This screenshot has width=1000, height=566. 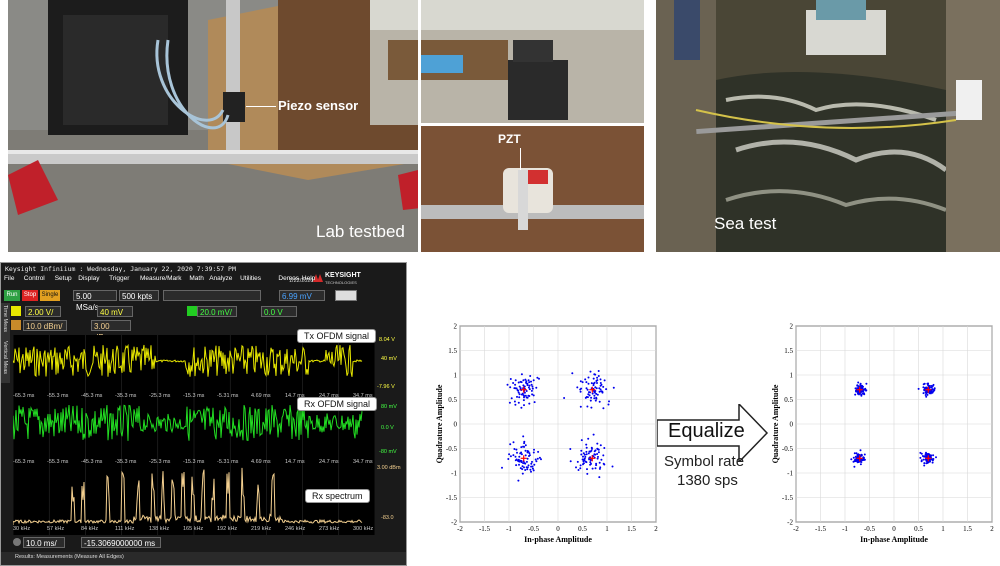 What do you see at coordinates (894, 529) in the screenshot?
I see `x-tick-label: 0` at bounding box center [894, 529].